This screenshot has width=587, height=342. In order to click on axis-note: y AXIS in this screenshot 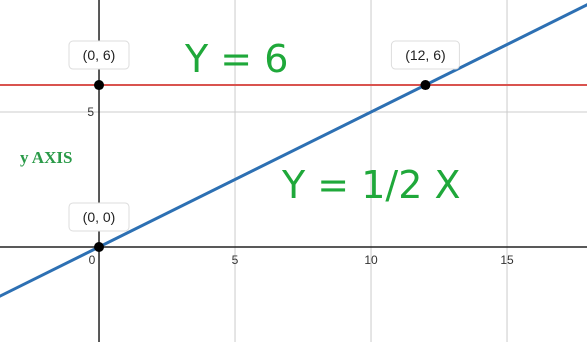, I will do `click(46, 157)`.